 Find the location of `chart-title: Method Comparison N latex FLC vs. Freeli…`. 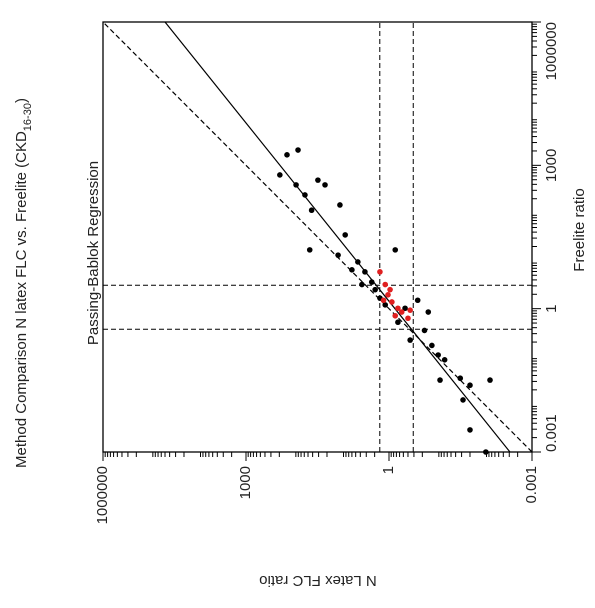

chart-title: Method Comparison N latex FLC vs. Freeli… is located at coordinates (23, 283).